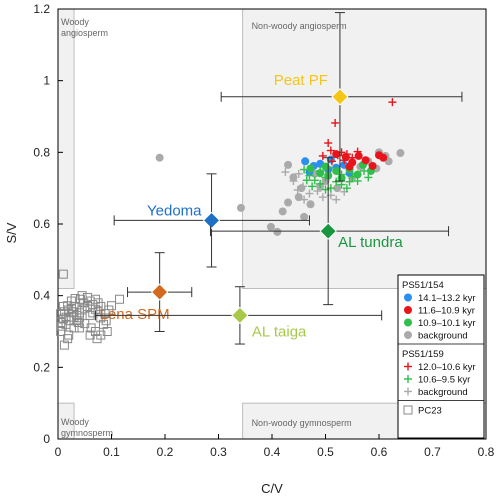 The image size is (500, 500). What do you see at coordinates (447, 323) in the screenshot?
I see `legend-entry: 10.9–10.1 kyr` at bounding box center [447, 323].